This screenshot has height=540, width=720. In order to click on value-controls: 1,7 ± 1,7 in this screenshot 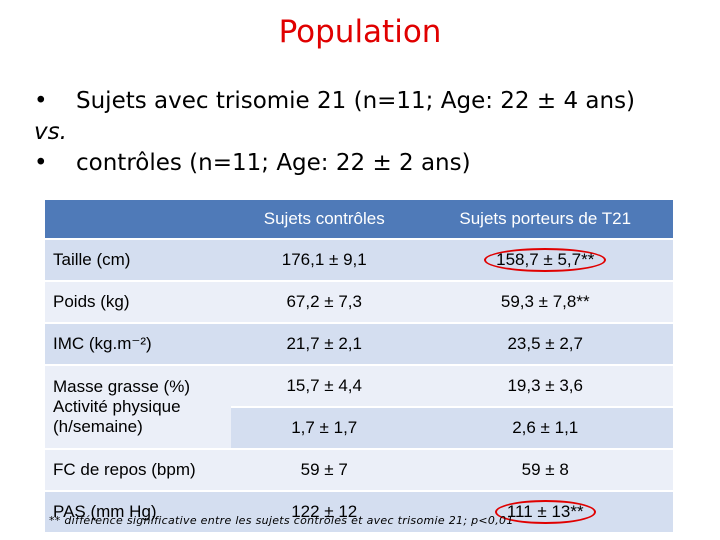, I will do `click(324, 427)`.